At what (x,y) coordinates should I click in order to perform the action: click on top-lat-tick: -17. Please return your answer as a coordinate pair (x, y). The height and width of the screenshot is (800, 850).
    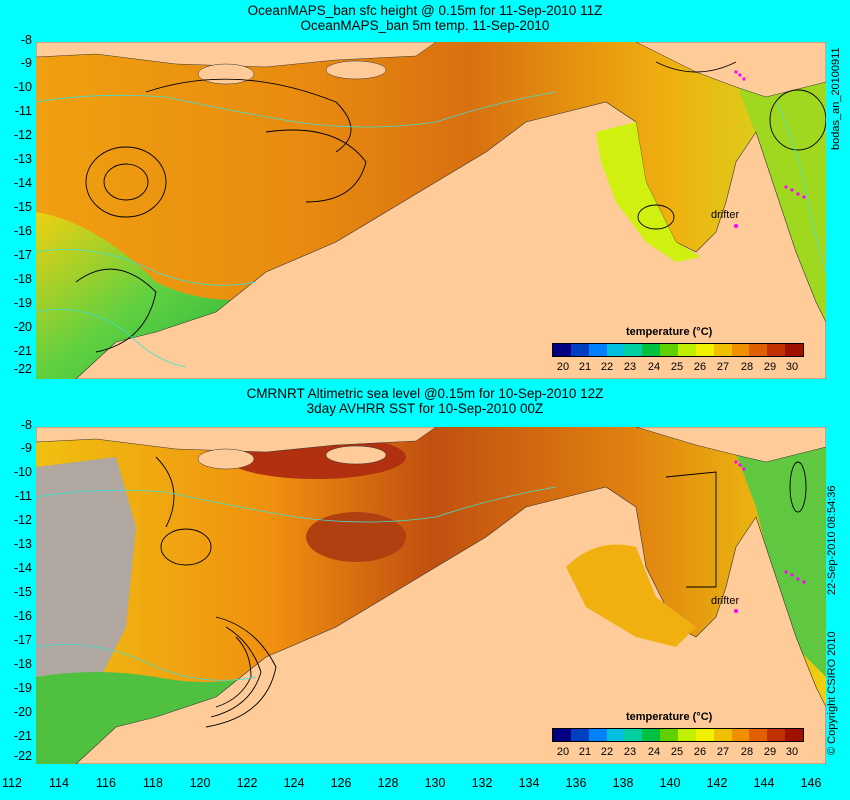
    Looking at the image, I should click on (22, 255).